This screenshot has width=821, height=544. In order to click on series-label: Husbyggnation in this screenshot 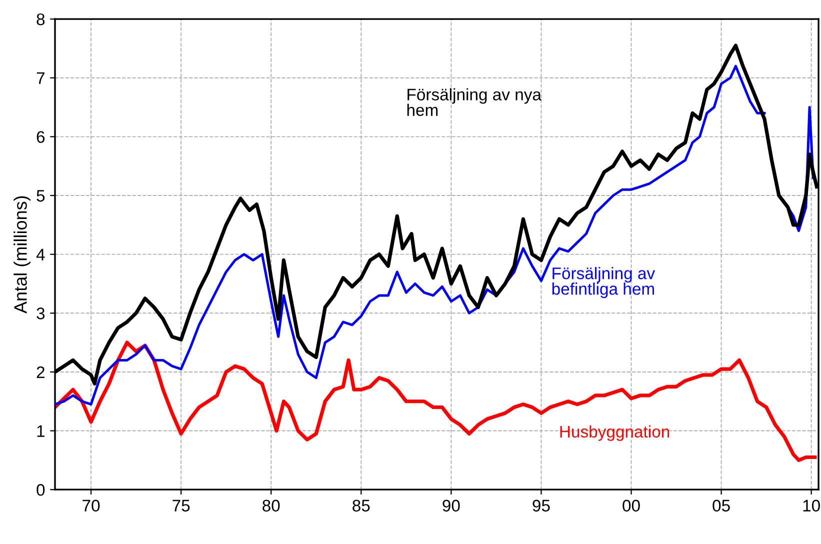, I will do `click(615, 433)`.